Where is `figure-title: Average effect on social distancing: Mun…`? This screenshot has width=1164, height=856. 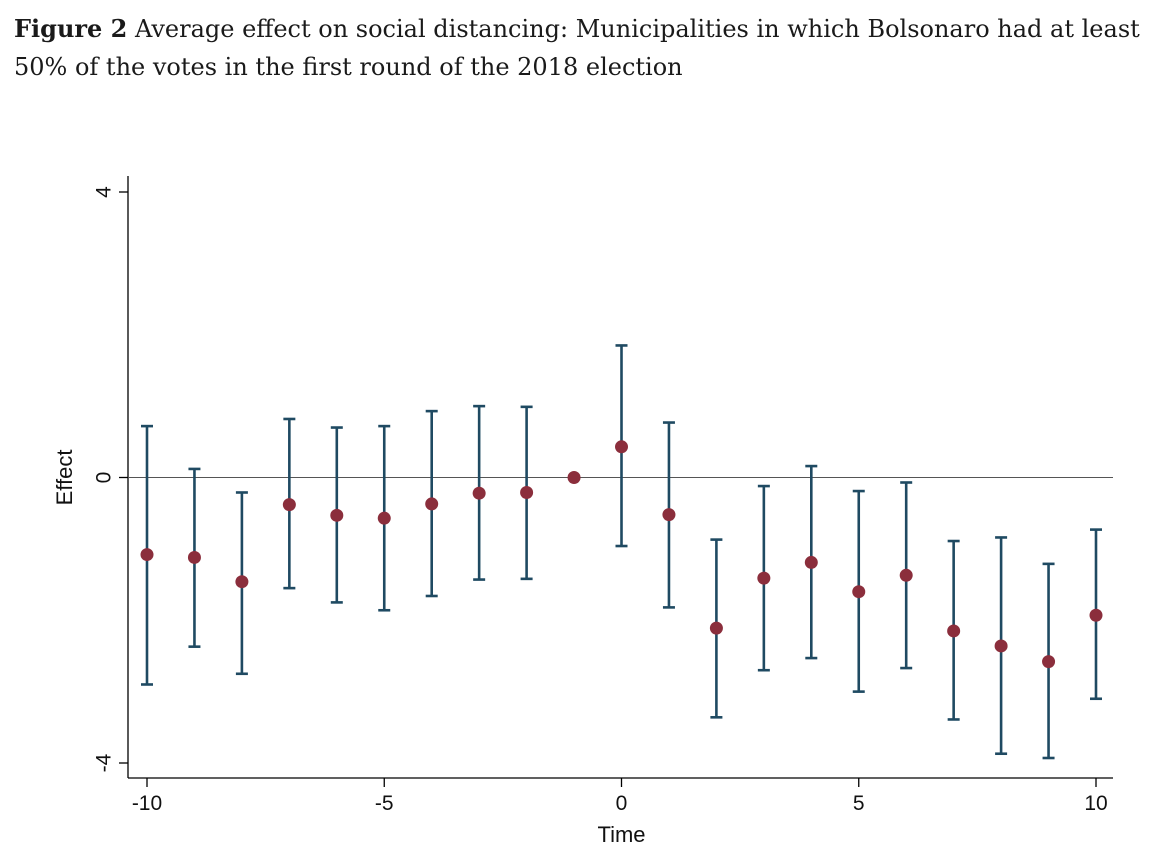
figure-title: Average effect on social distancing: Mun… is located at coordinates (577, 48).